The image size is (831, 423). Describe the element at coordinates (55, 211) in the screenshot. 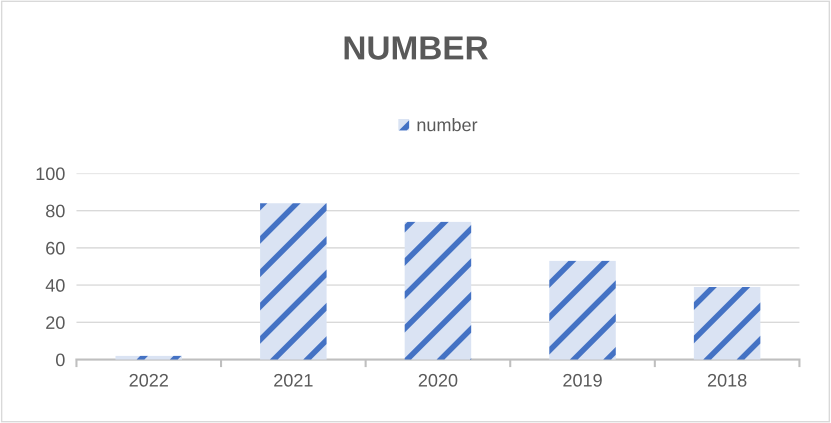

I see `y-tick-label: 80` at that location.